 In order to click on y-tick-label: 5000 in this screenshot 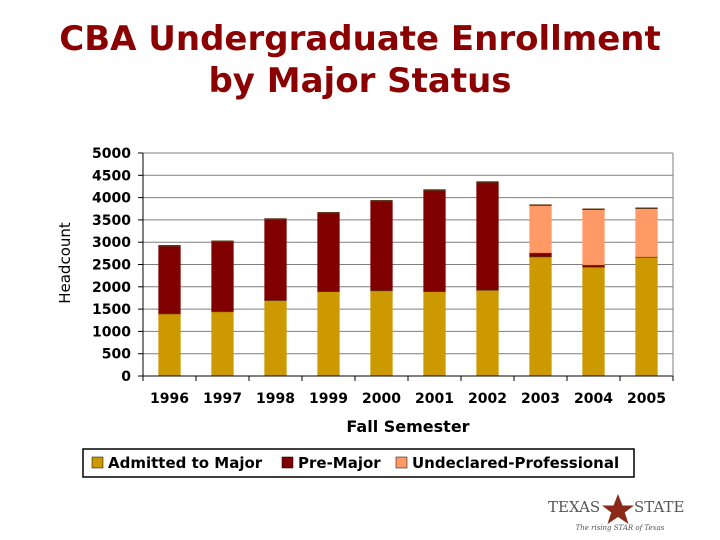, I will do `click(111, 154)`.